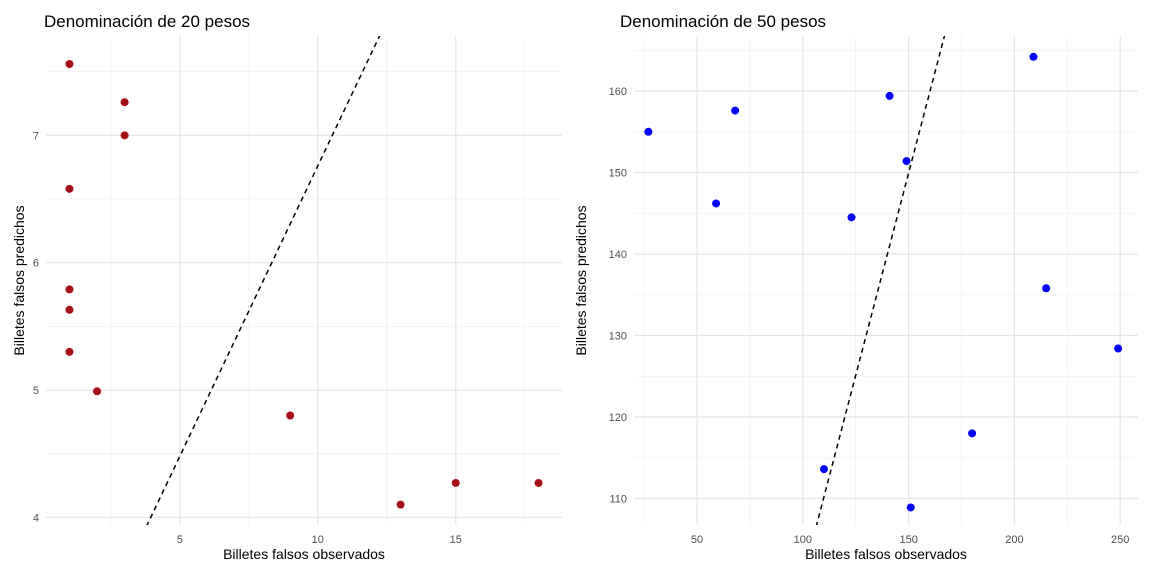 The height and width of the screenshot is (576, 1152). What do you see at coordinates (723, 21) in the screenshot?
I see `chart-title: Denominación de 50 pesos` at bounding box center [723, 21].